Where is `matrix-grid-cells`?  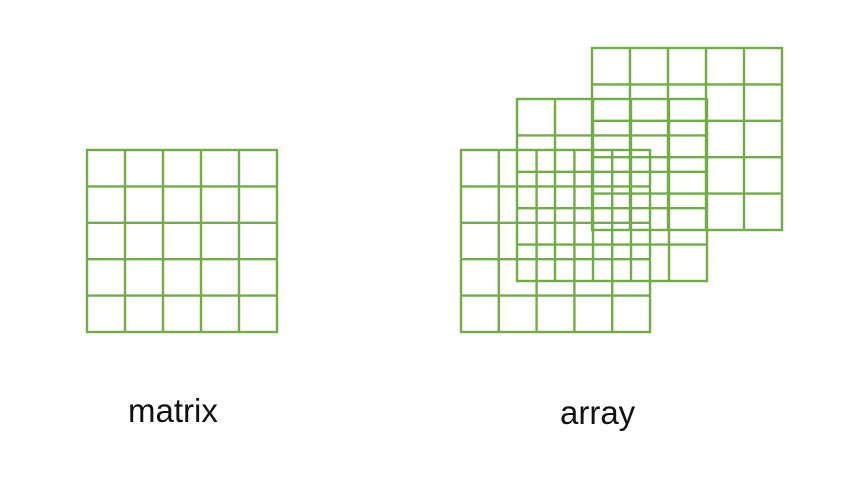
matrix-grid-cells is located at coordinates (182, 241).